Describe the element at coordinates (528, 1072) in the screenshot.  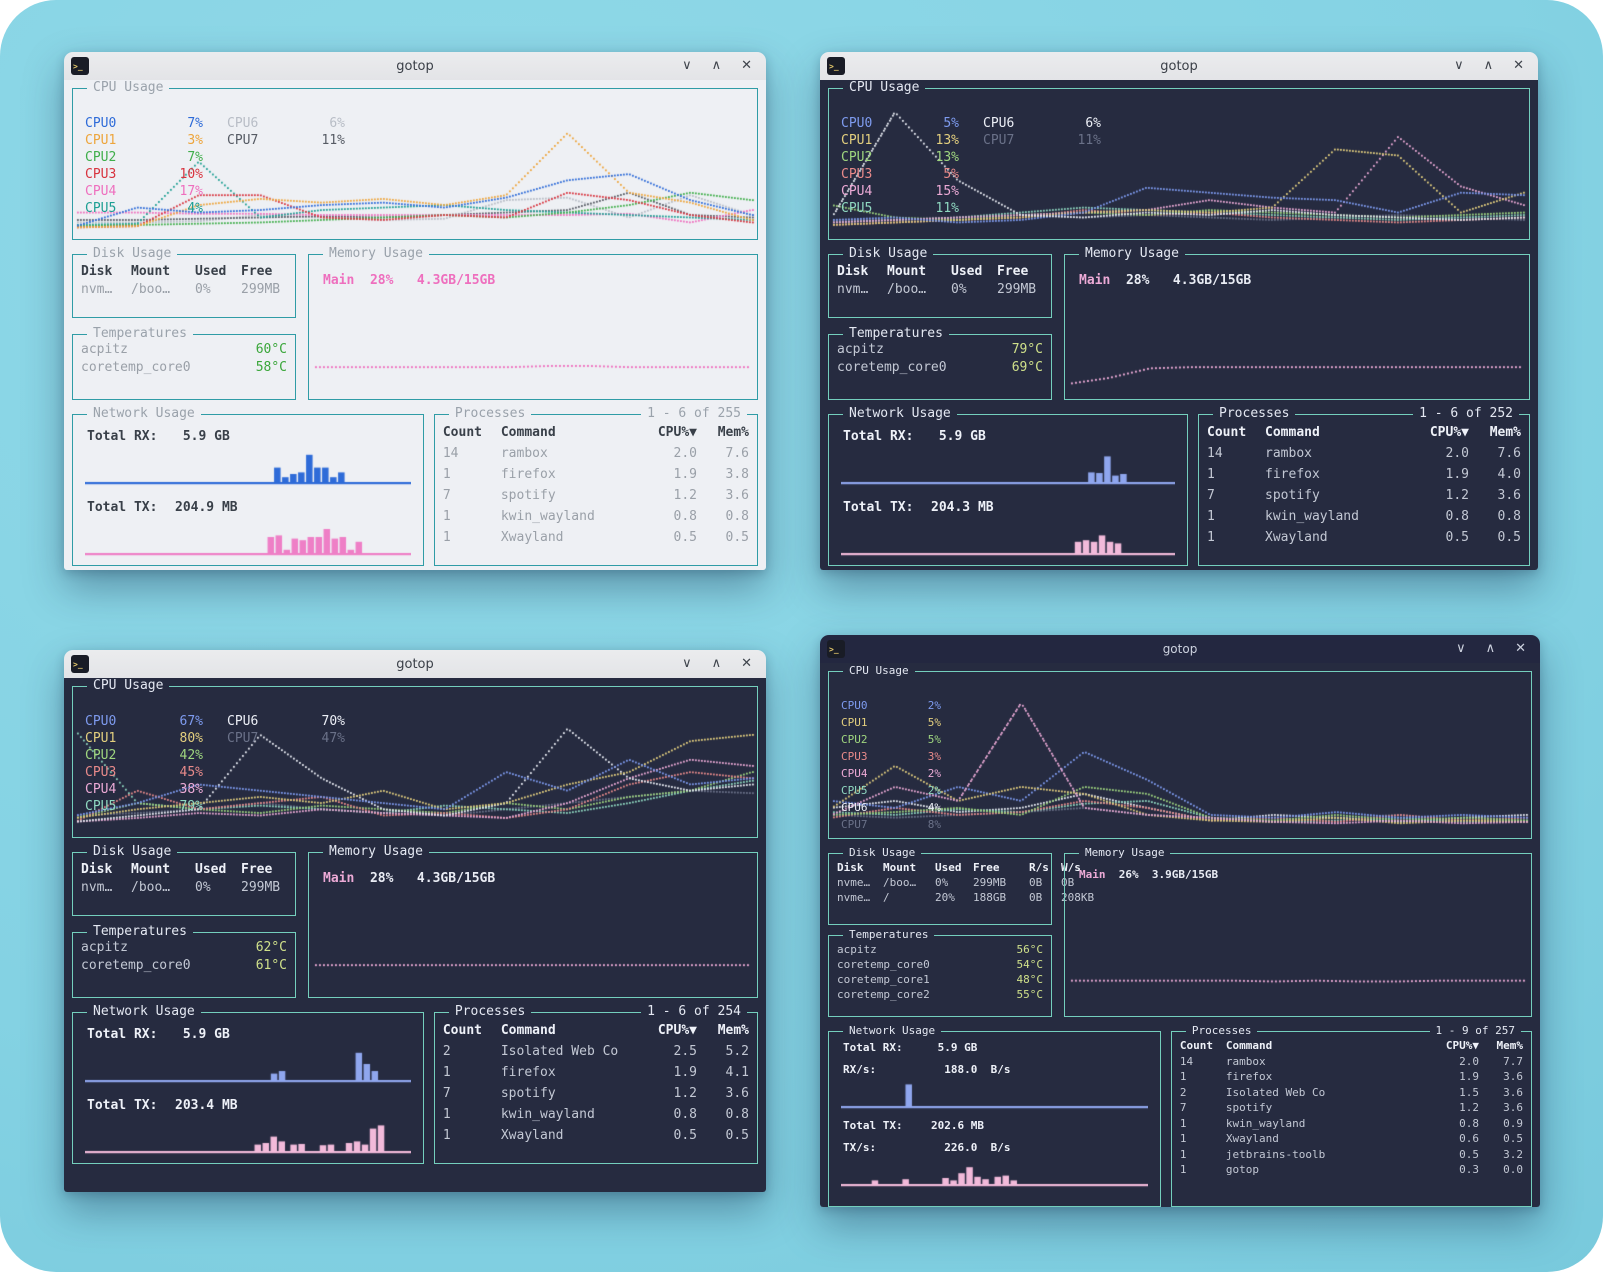
I see `cell: firefox` at that location.